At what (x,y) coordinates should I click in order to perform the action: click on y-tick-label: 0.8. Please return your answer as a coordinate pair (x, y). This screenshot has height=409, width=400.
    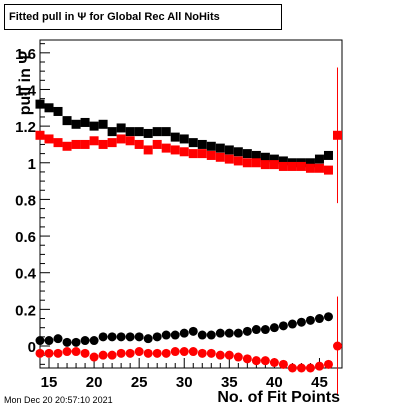
    Looking at the image, I should click on (25, 200).